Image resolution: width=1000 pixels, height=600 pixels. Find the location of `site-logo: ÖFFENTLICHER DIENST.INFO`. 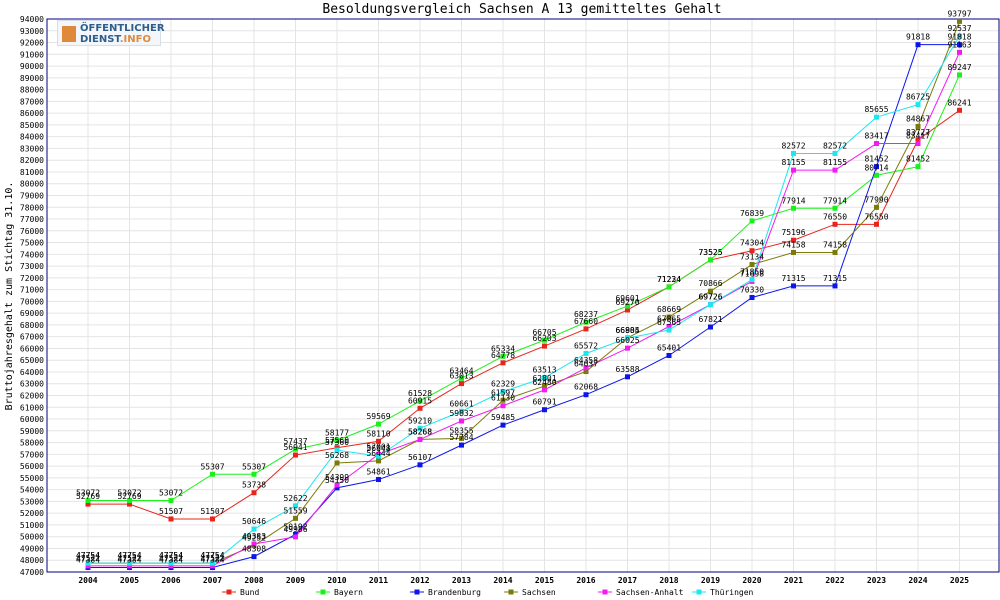

site-logo: ÖFFENTLICHER DIENST.INFO is located at coordinates (111, 33).